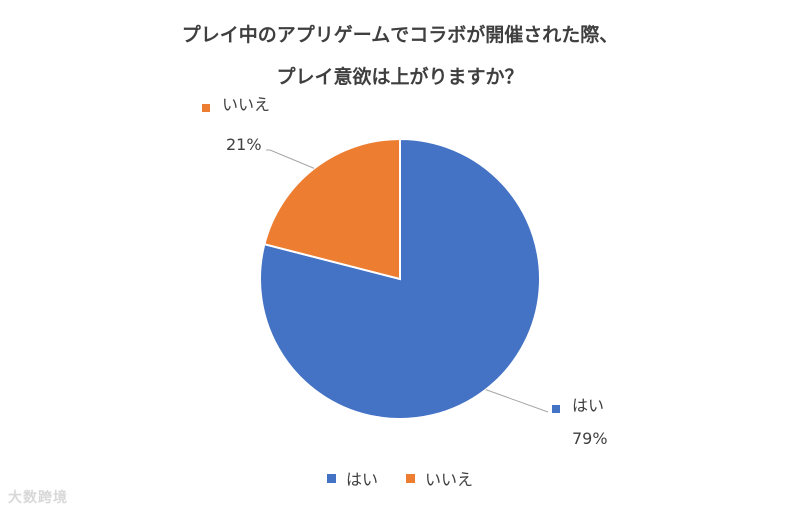 This screenshot has width=800, height=513. Describe the element at coordinates (410, 478) in the screenshot. I see `legend-swatch-no` at that location.